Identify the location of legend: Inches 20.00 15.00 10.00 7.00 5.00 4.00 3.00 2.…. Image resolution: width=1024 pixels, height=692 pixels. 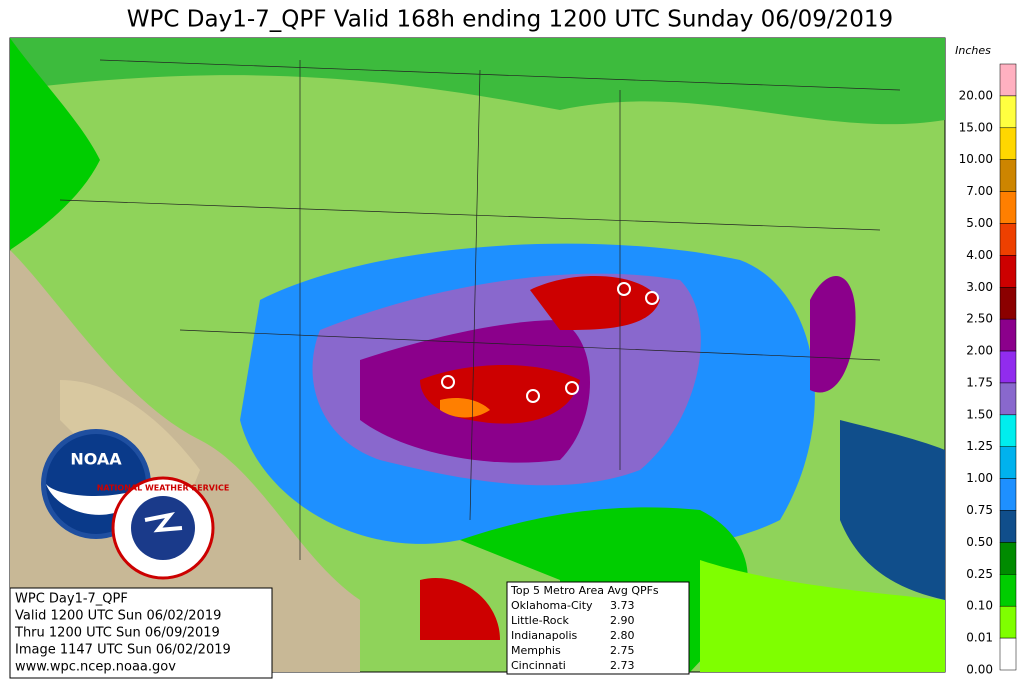
(986, 360).